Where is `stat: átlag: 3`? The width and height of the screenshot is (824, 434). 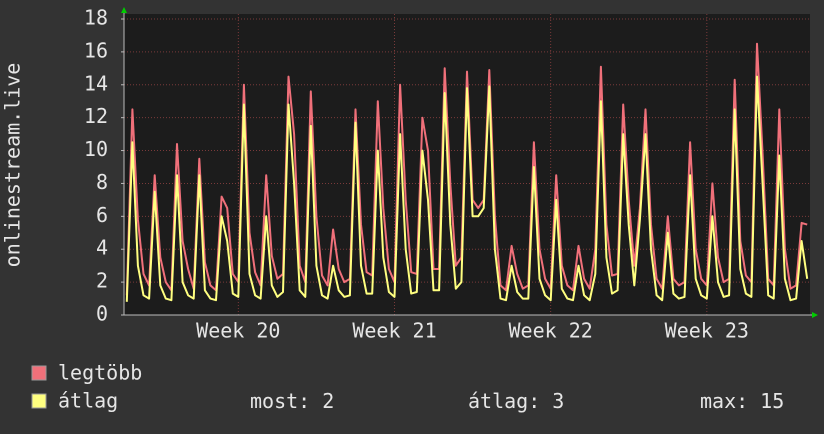 stat: átlag: 3 is located at coordinates (516, 401).